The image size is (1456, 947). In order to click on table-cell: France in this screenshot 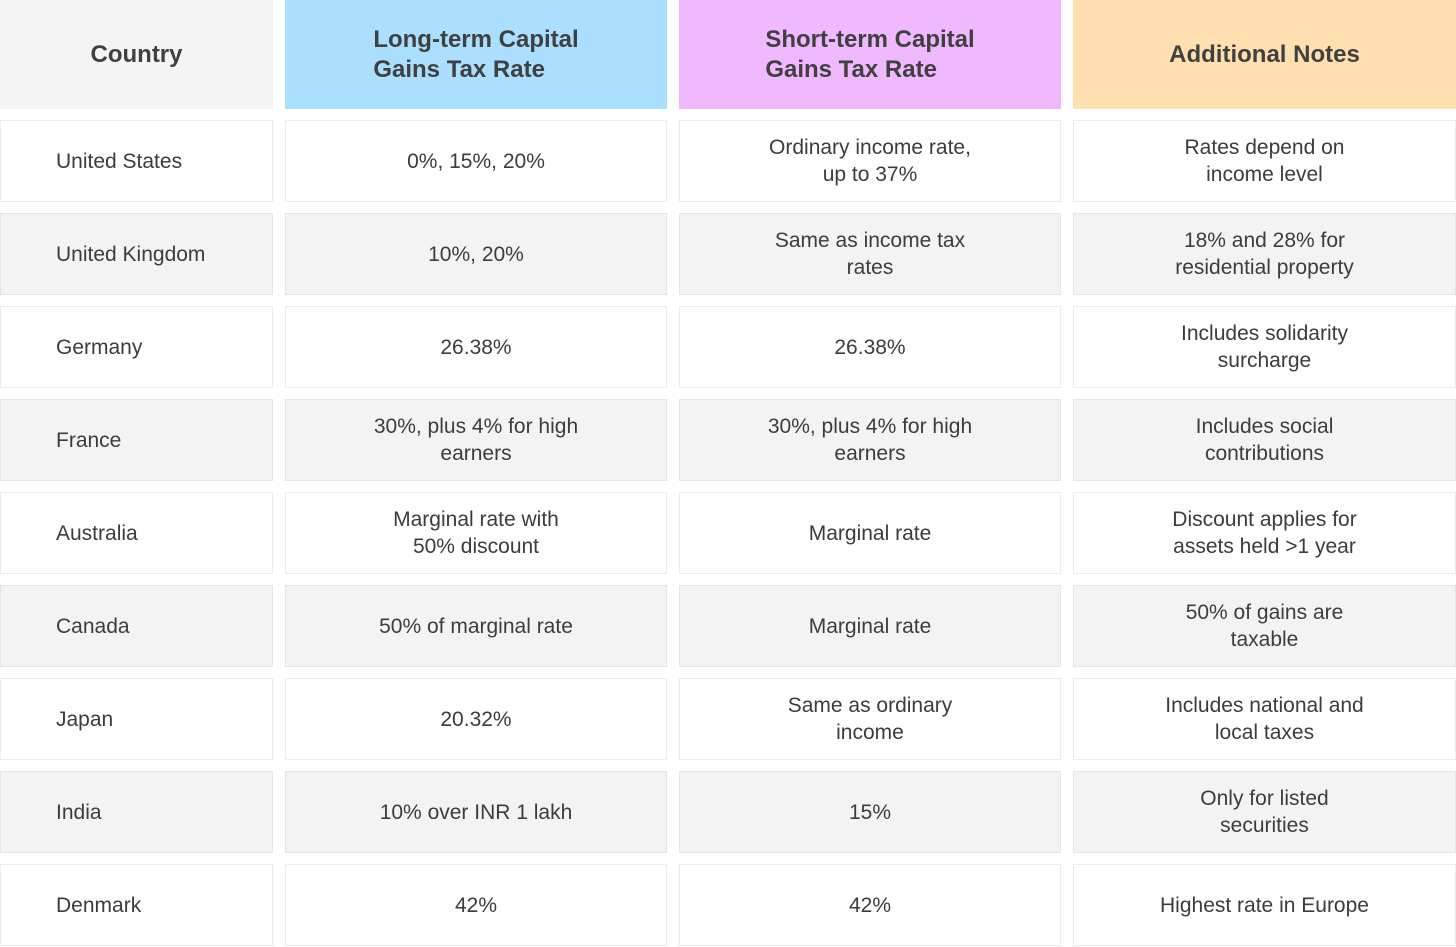, I will do `click(136, 440)`.